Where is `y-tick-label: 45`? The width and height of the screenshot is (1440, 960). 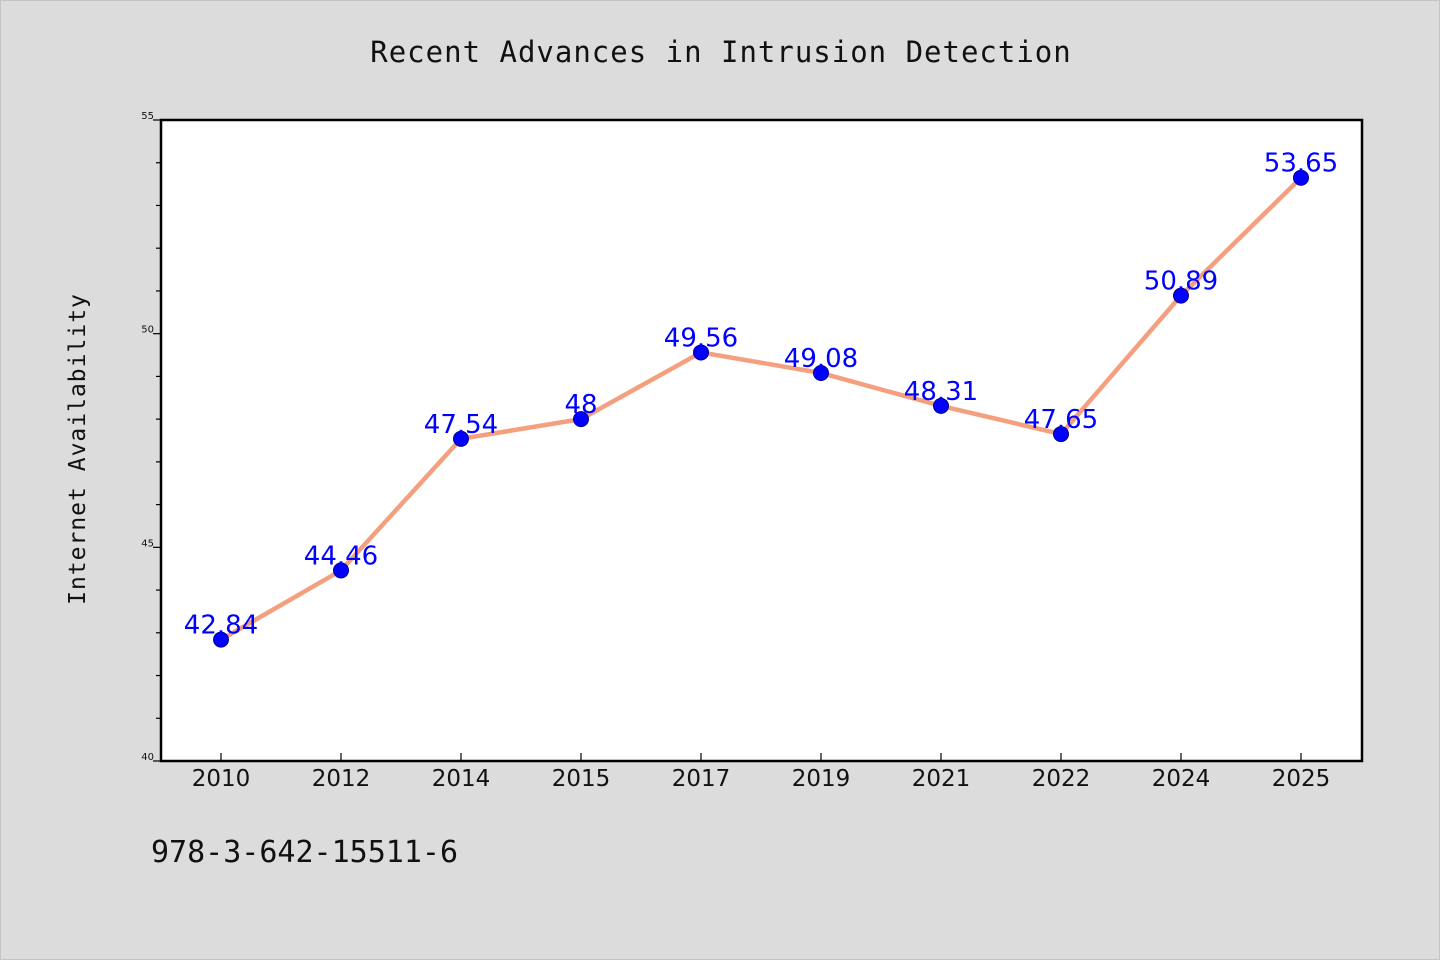 y-tick-label: 45 is located at coordinates (147, 543).